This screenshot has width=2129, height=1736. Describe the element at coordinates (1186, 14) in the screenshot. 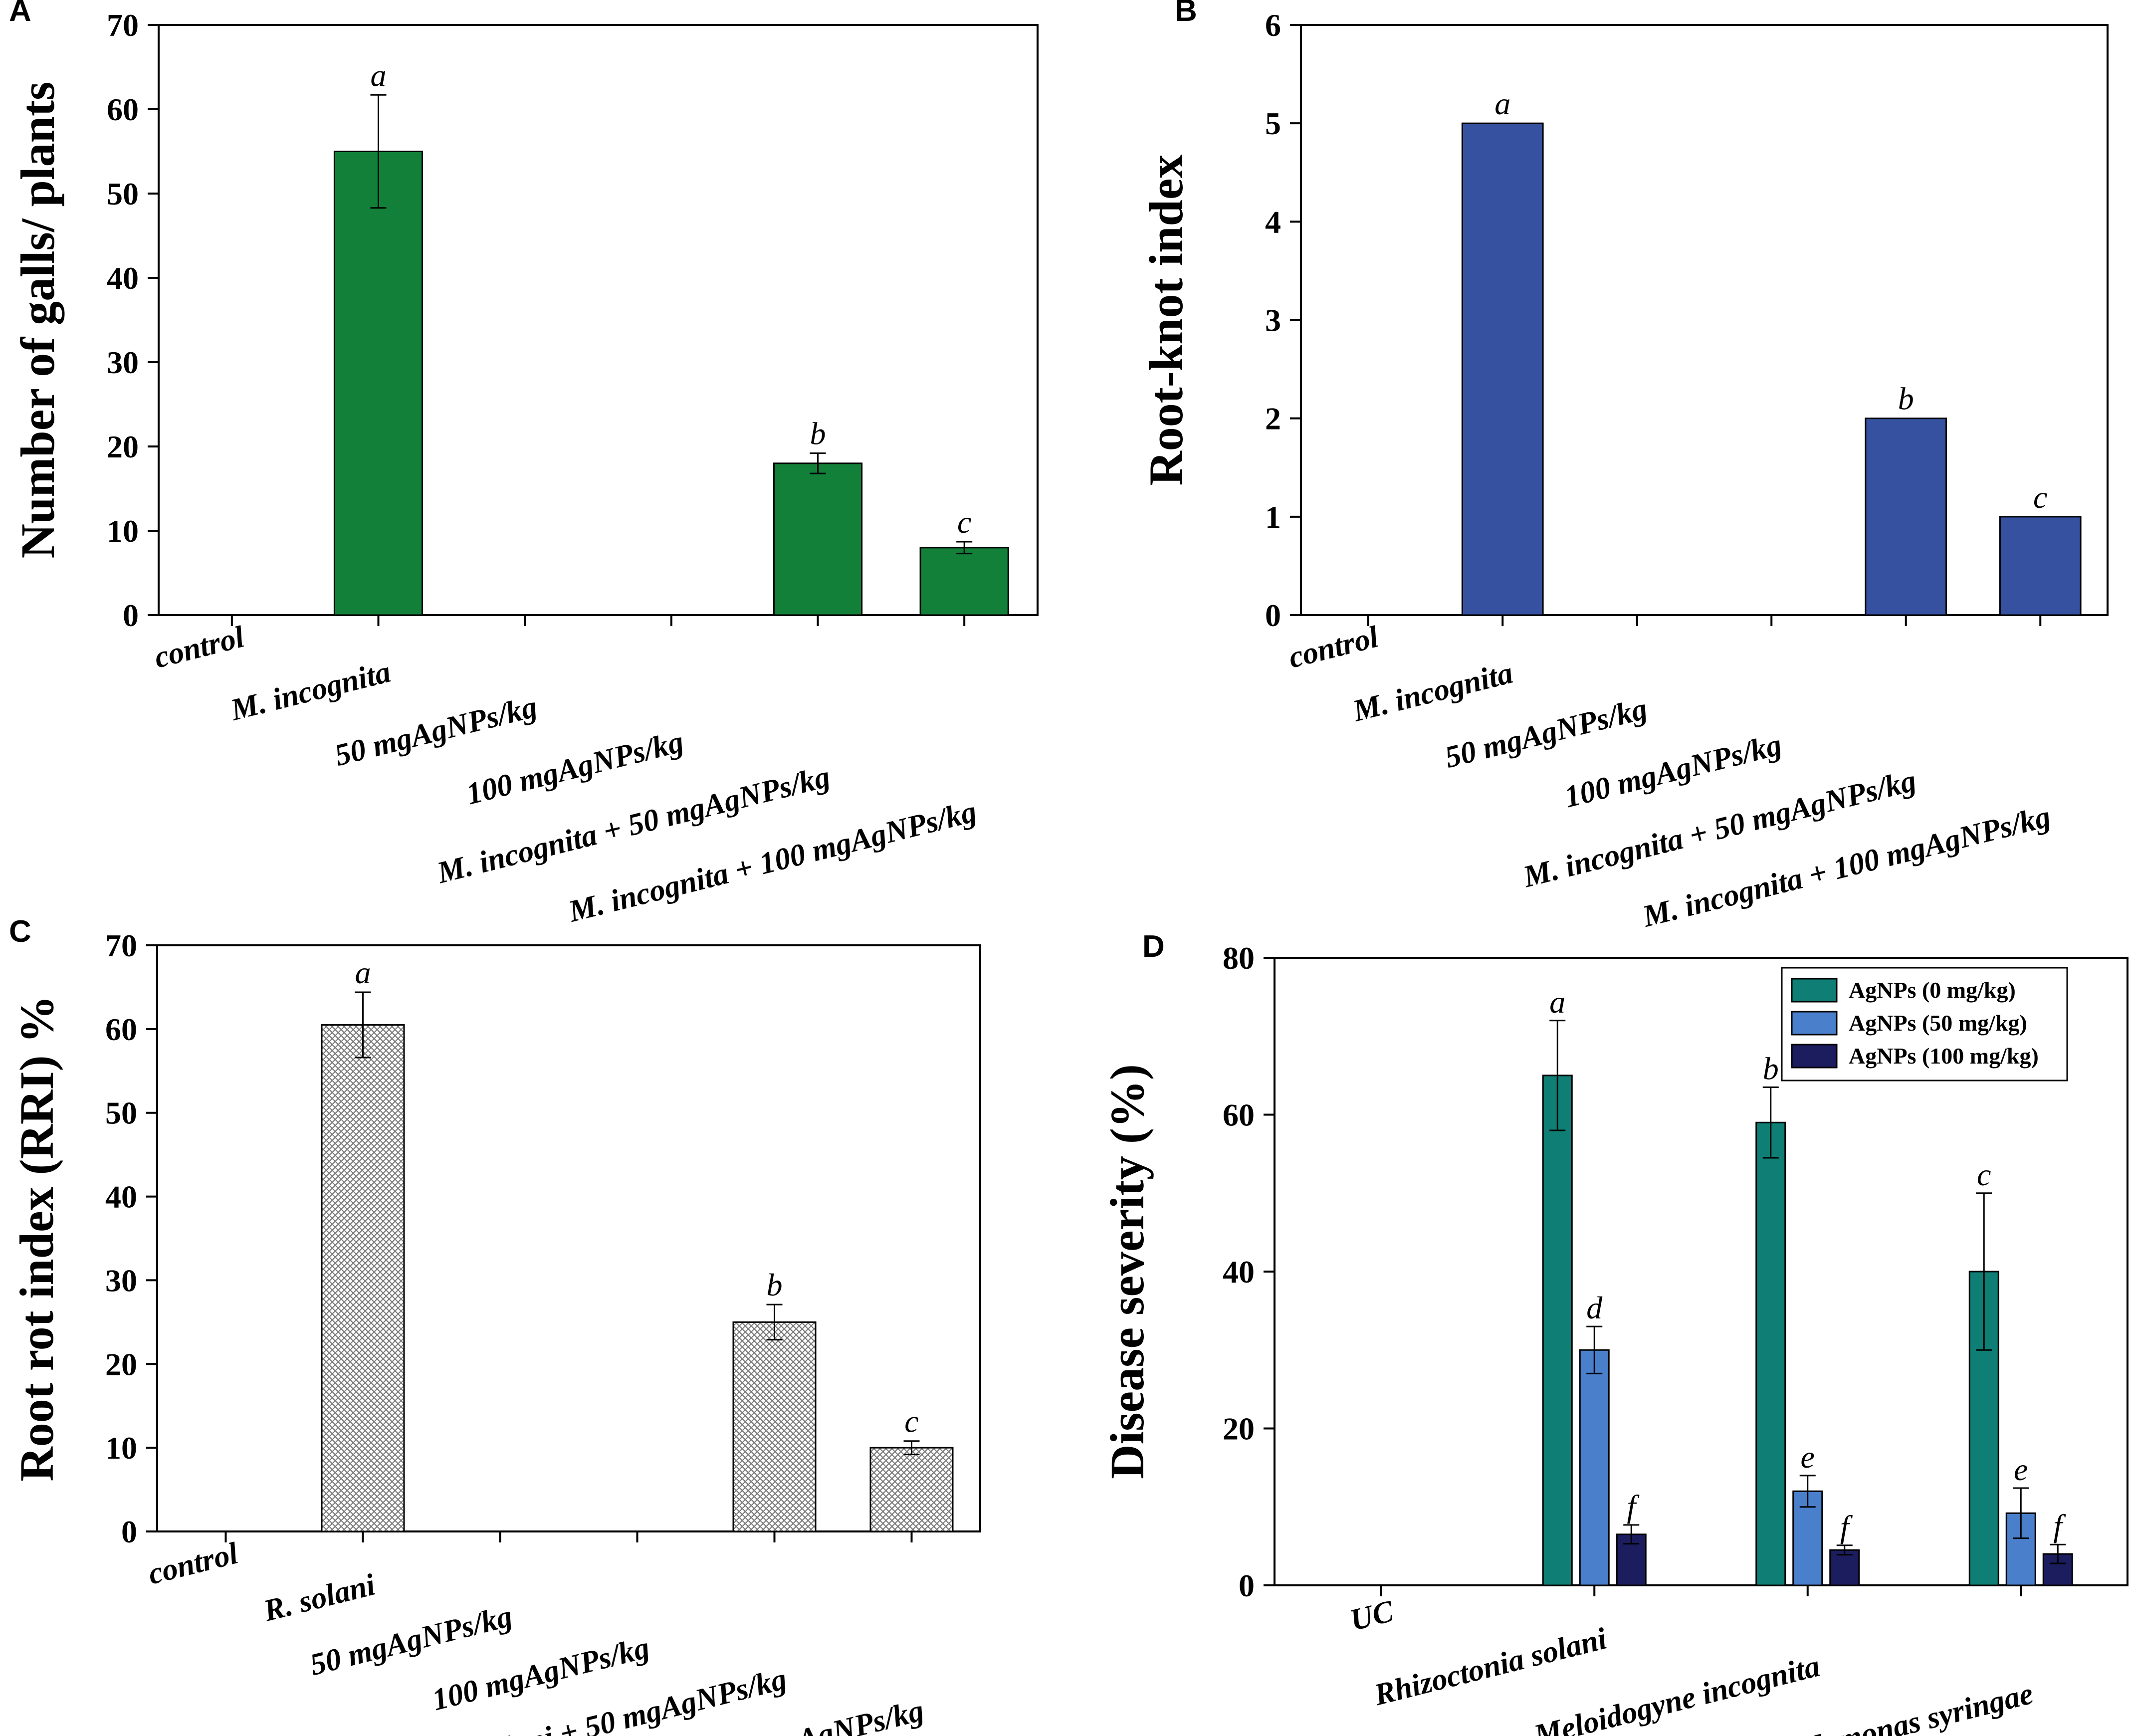

I see `panel-letter-b: B` at that location.